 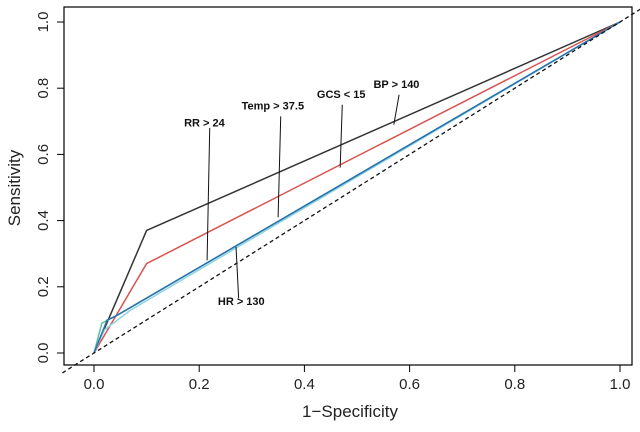 I want to click on x-tick-label: 1.0, so click(x=620, y=384).